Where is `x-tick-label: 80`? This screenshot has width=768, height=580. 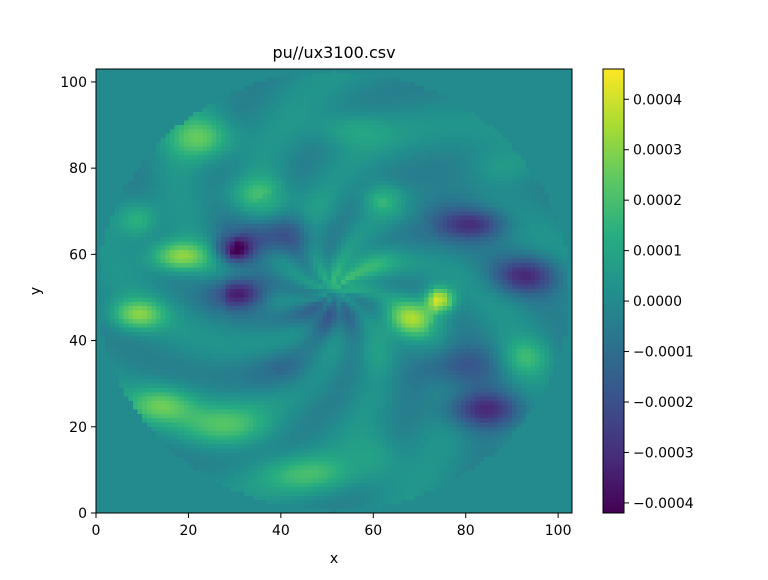 x-tick-label: 80 is located at coordinates (466, 531).